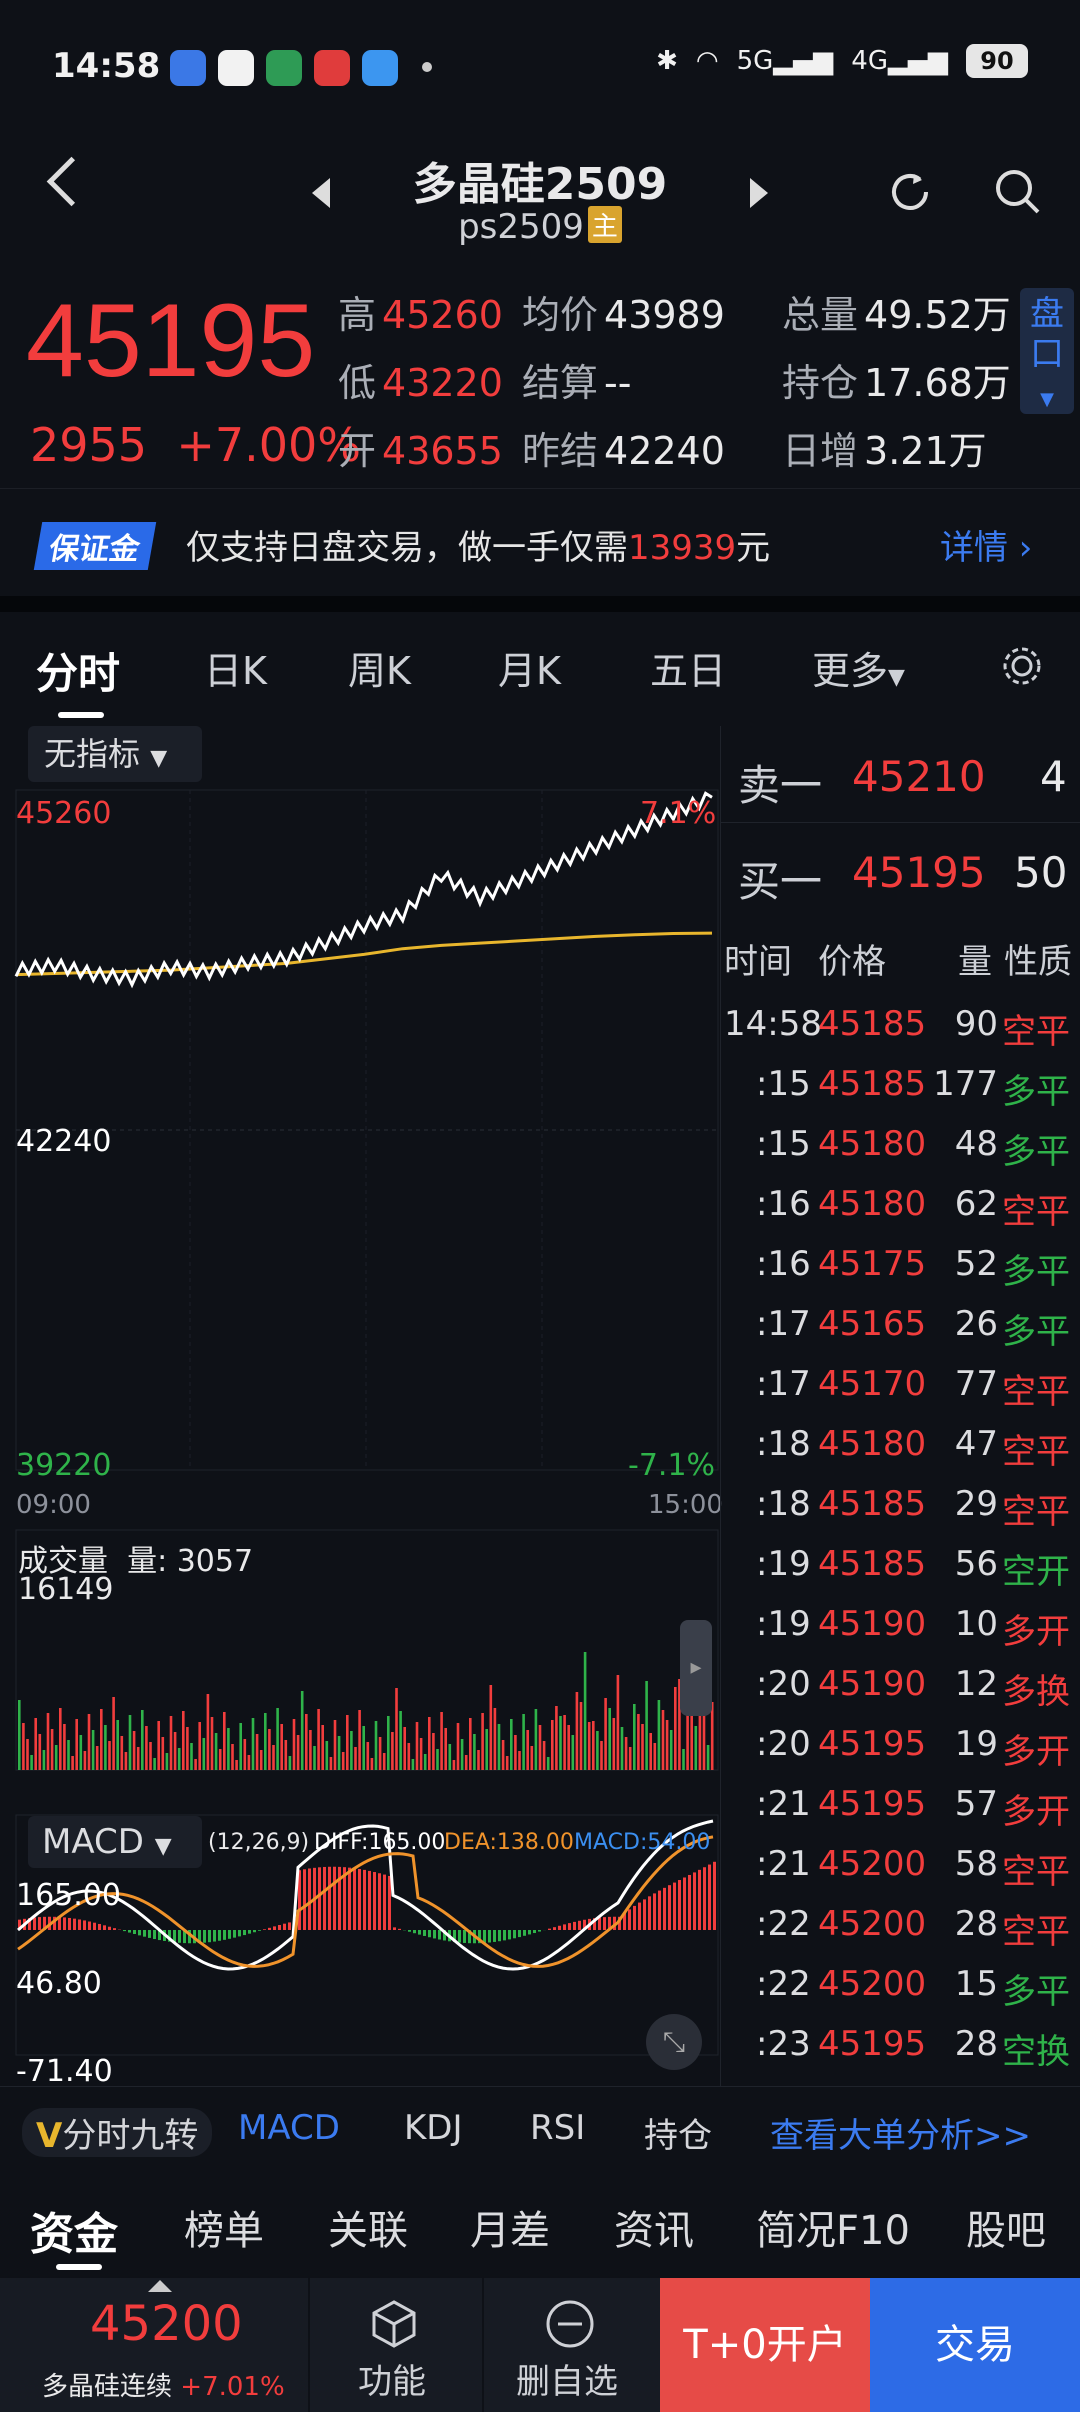 This screenshot has width=1080, height=2412. I want to click on signal-4g: 4G▂▄▆, so click(899, 61).